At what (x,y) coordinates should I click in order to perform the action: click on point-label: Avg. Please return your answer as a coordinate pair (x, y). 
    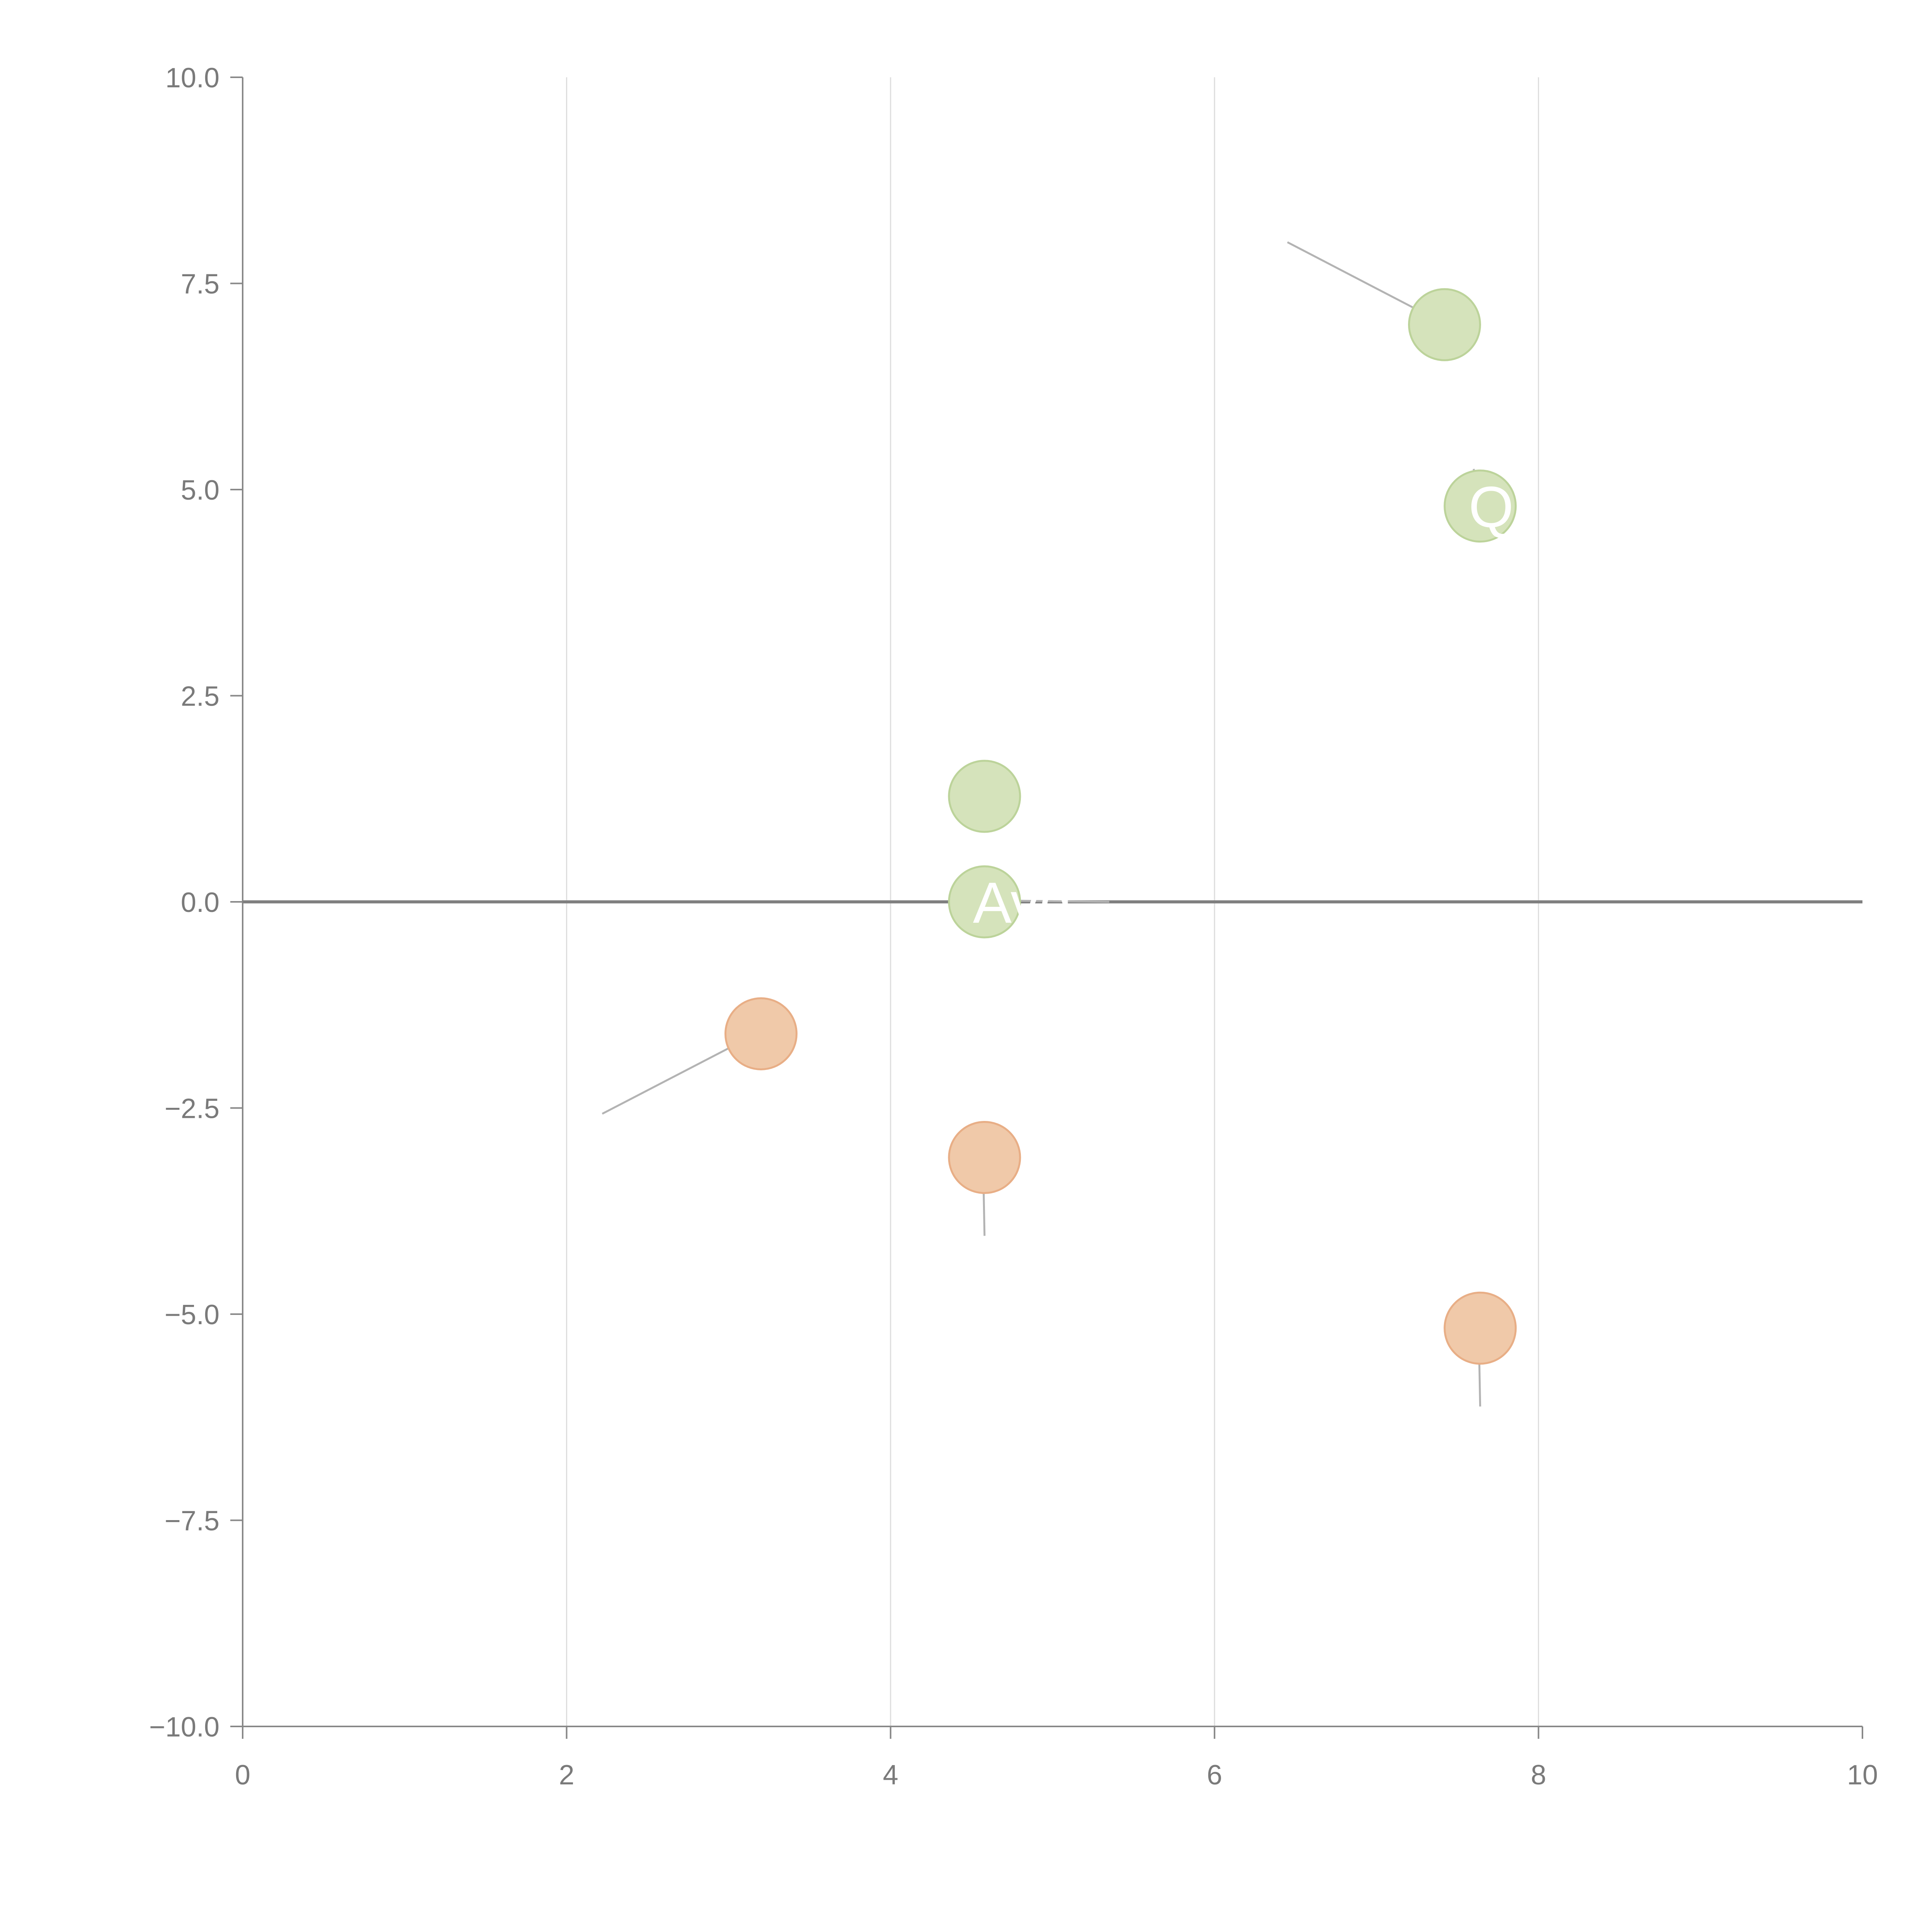
    Looking at the image, I should click on (1022, 903).